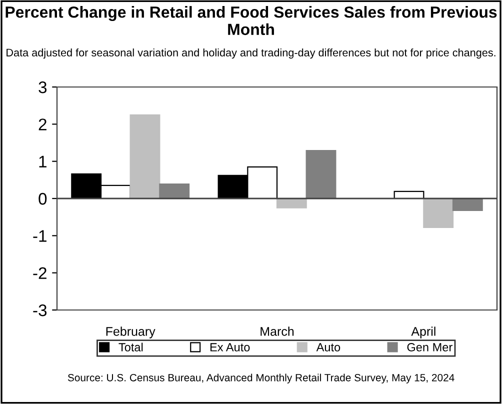 This screenshot has height=404, width=502. Describe the element at coordinates (42, 162) in the screenshot. I see `y-tick-label: 1` at that location.